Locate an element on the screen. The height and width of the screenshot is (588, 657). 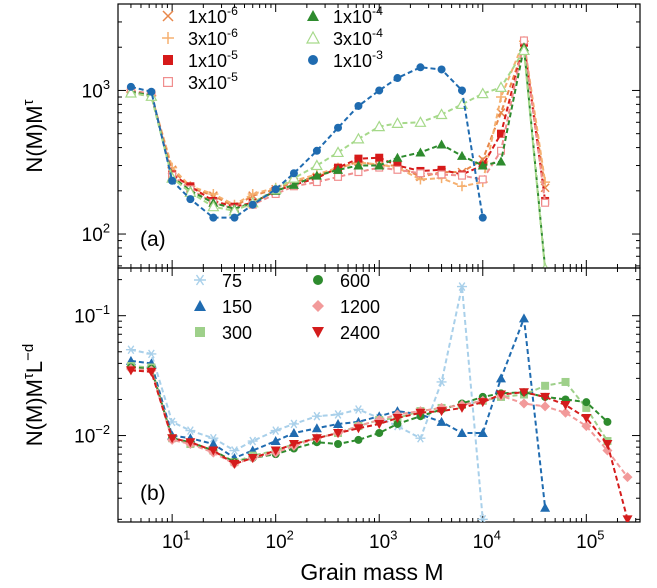
x-axis-label: Grain mass M is located at coordinates (371, 572).